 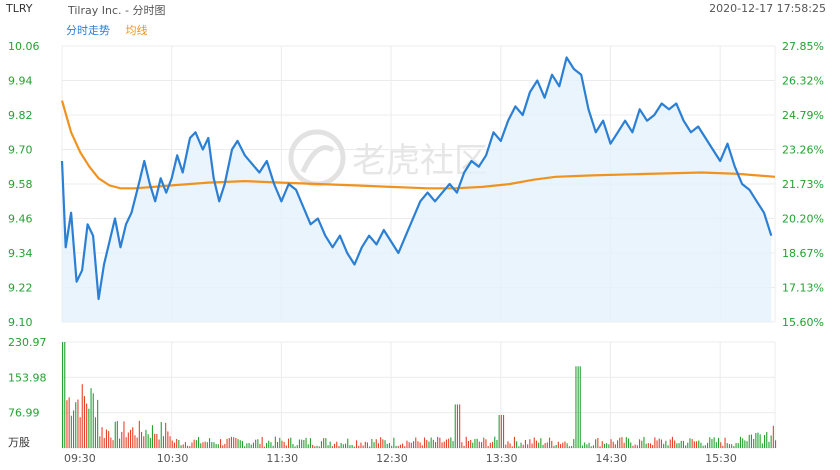 What do you see at coordinates (767, 8) in the screenshot?
I see `timestamp: 2020-12-17 17:58:25` at bounding box center [767, 8].